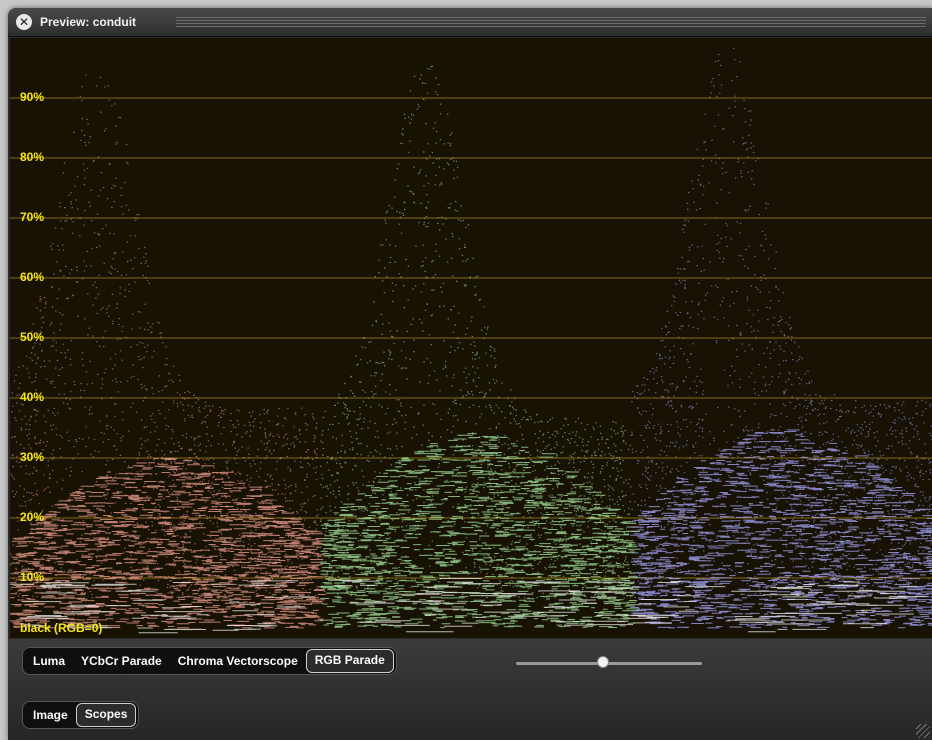 The height and width of the screenshot is (740, 932). I want to click on grid-label: 30%, so click(32, 457).